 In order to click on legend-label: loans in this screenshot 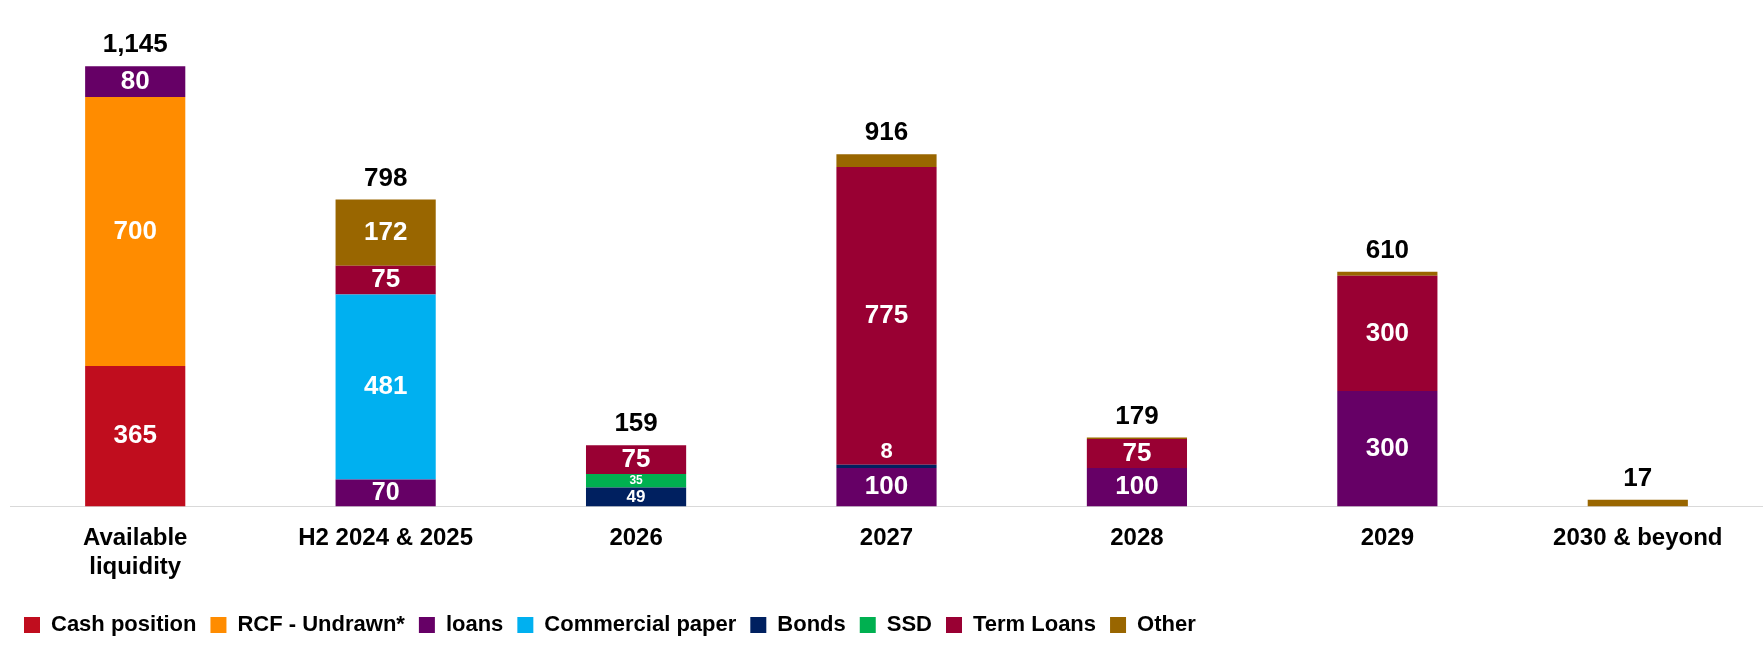, I will do `click(474, 624)`.